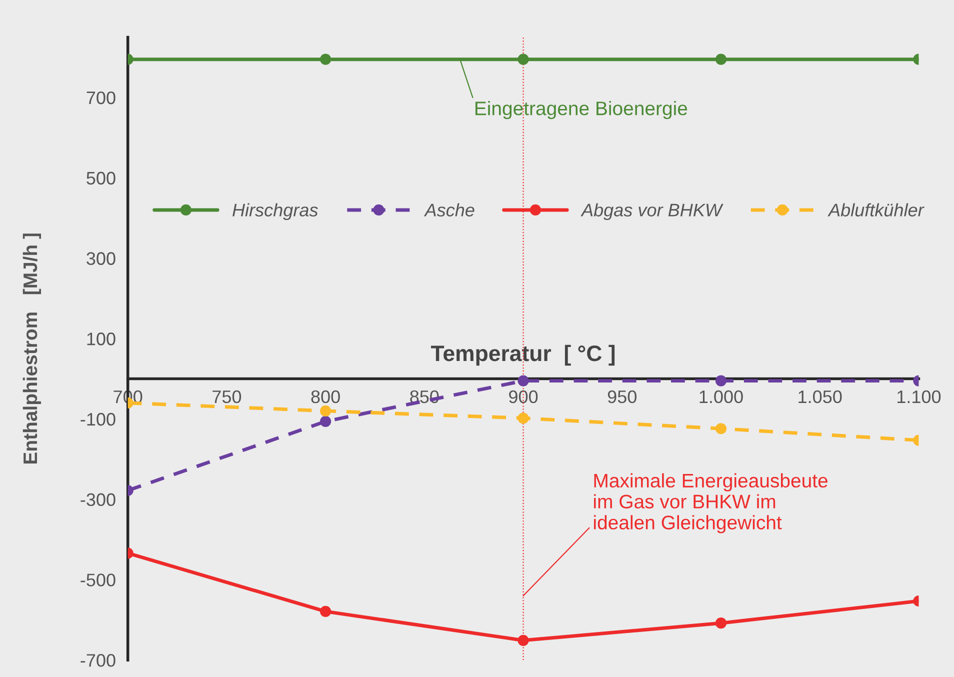 This screenshot has width=954, height=677. I want to click on y-tick-label: -500, so click(98, 580).